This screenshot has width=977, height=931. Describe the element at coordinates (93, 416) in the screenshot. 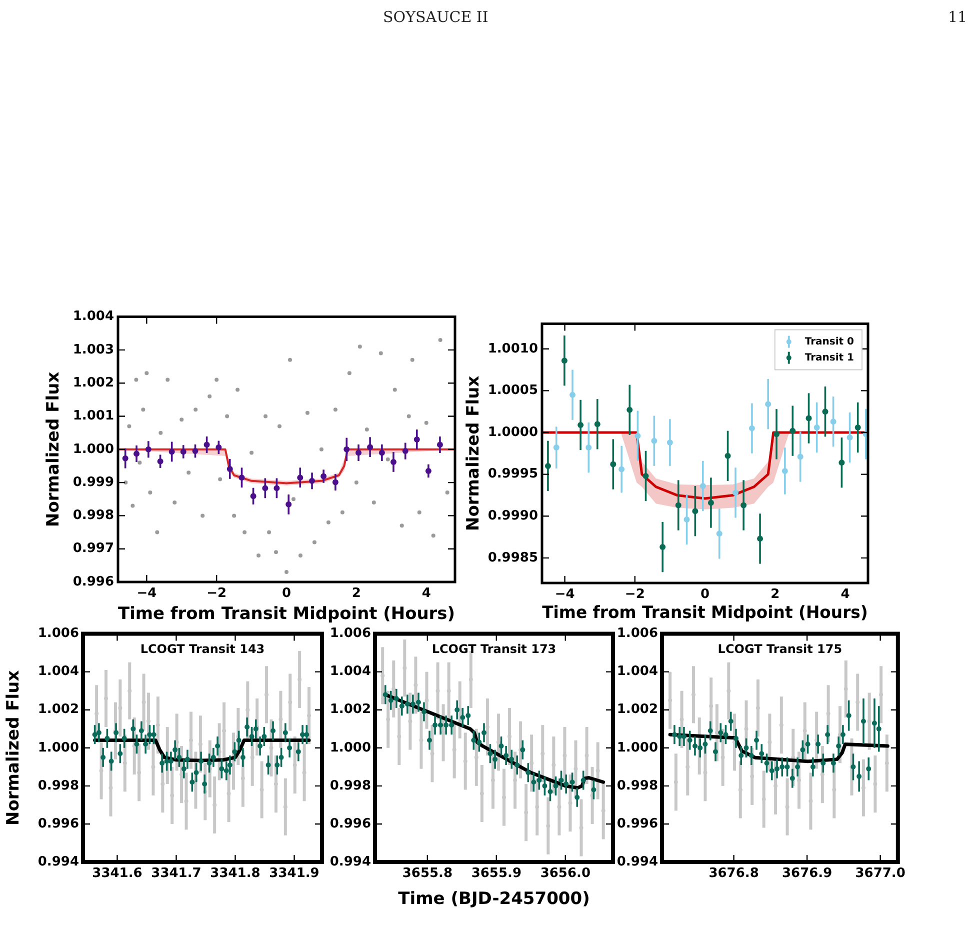

I see `y-tick-label: 1.001` at that location.